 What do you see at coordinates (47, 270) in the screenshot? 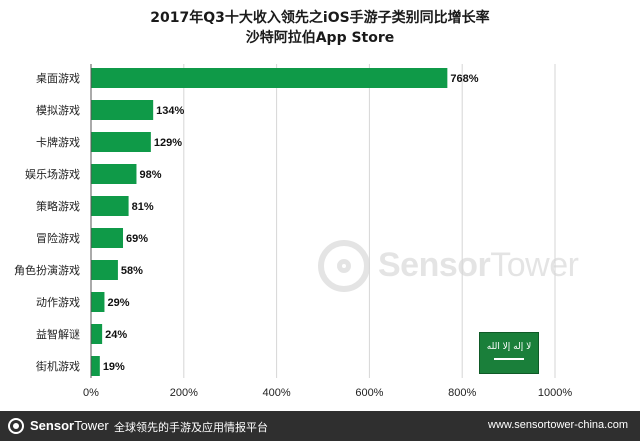
I see `category-label: 角色扮演游戏` at bounding box center [47, 270].